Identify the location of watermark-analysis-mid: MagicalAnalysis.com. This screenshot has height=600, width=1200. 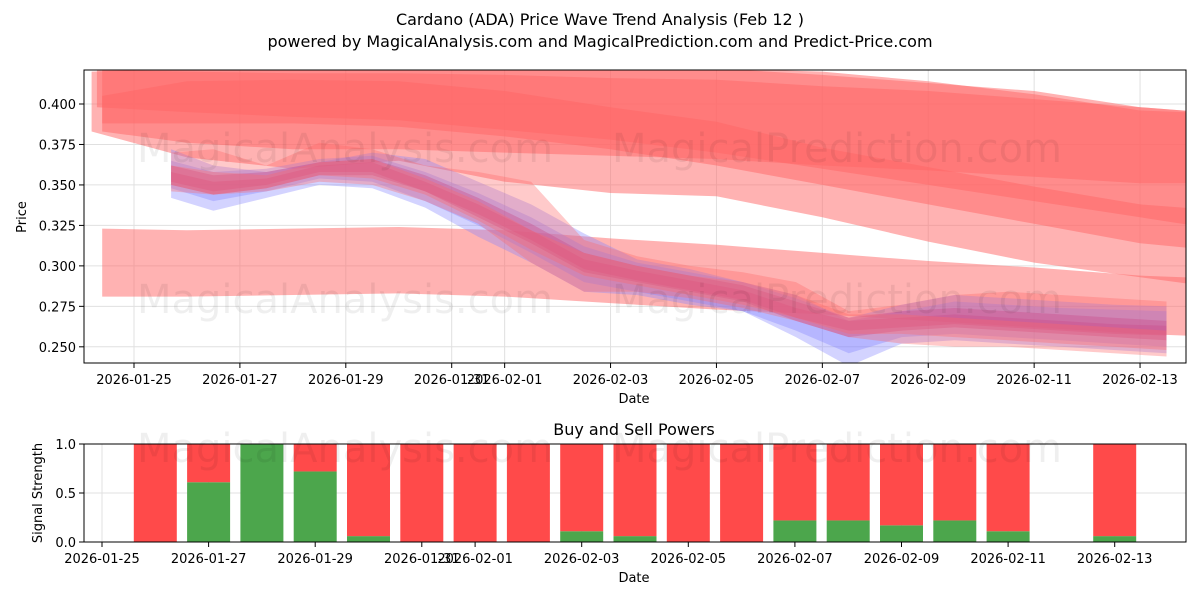
(345, 300).